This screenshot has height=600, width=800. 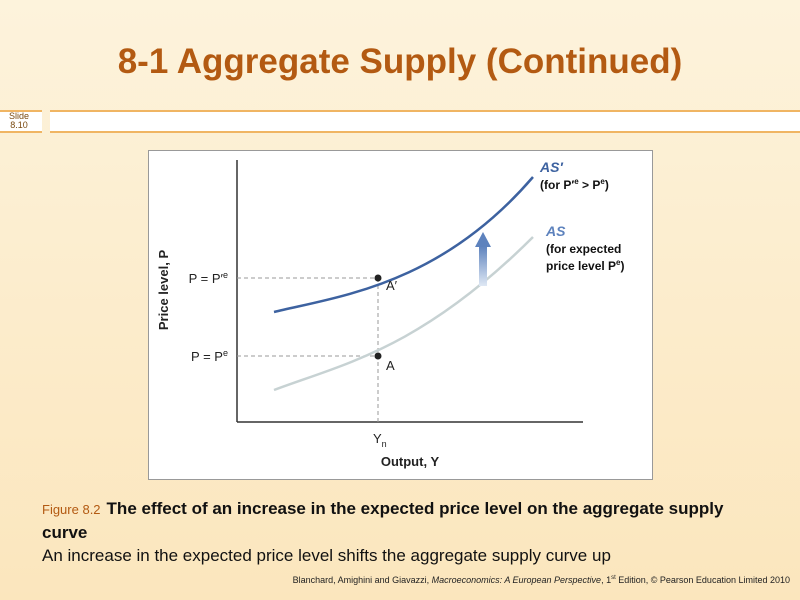 What do you see at coordinates (19, 116) in the screenshot?
I see `slide-word: Slide` at bounding box center [19, 116].